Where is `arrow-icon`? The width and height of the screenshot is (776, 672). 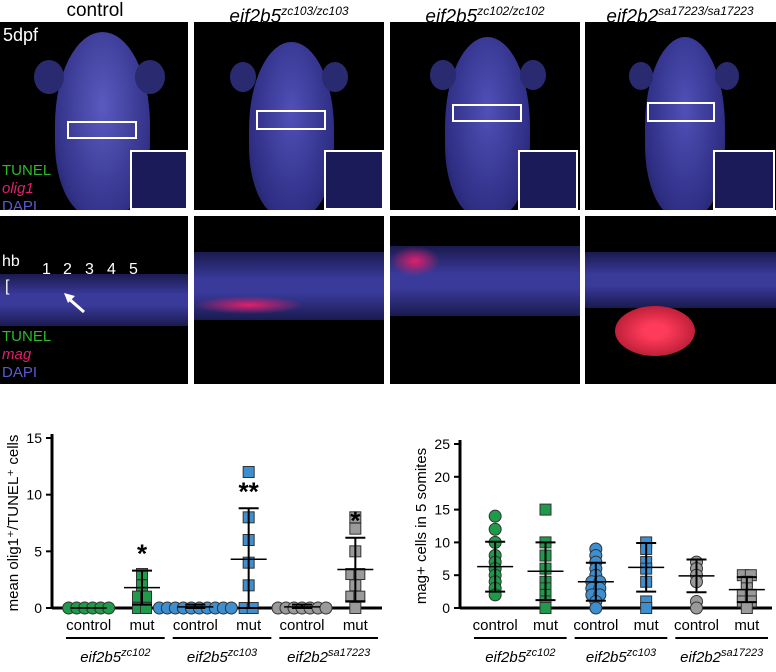 arrow-icon is located at coordinates (74, 303).